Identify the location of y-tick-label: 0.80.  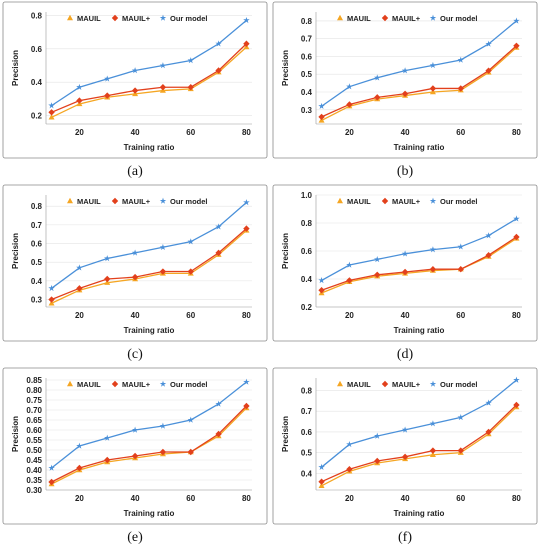
(34, 390).